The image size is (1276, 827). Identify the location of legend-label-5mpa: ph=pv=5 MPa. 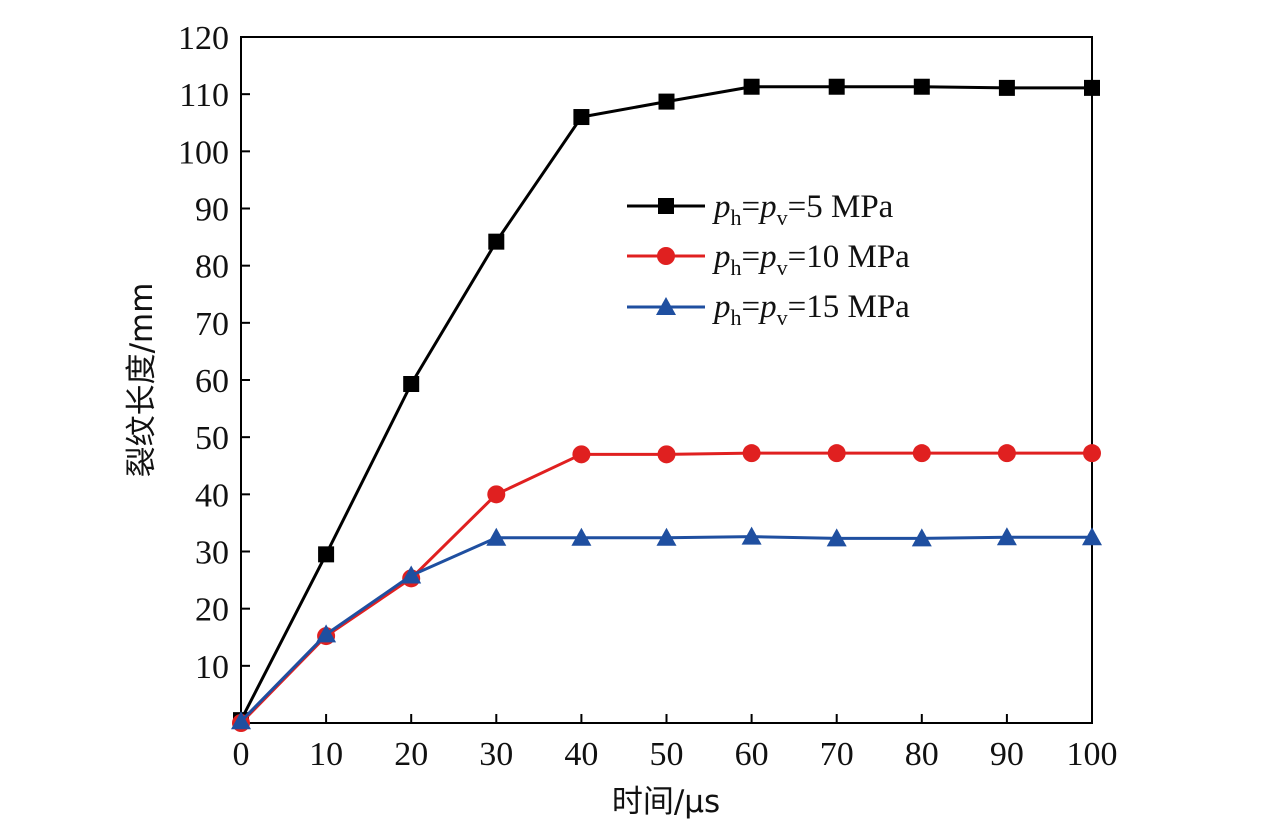
(803, 209).